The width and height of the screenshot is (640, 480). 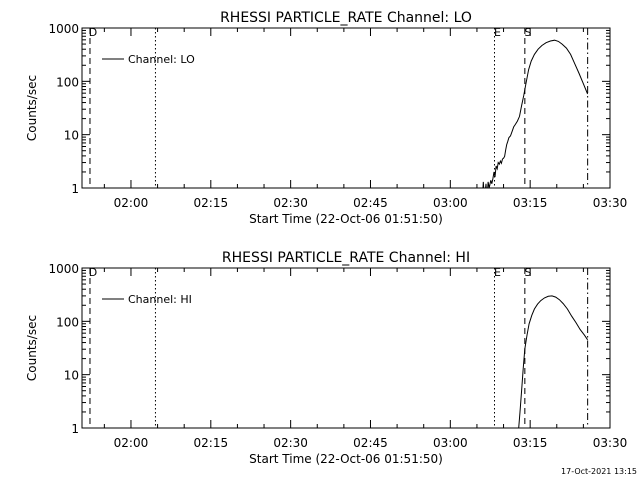 What do you see at coordinates (346, 258) in the screenshot?
I see `chart-title: RHESSI PARTICLE_RATE Channel: HI` at bounding box center [346, 258].